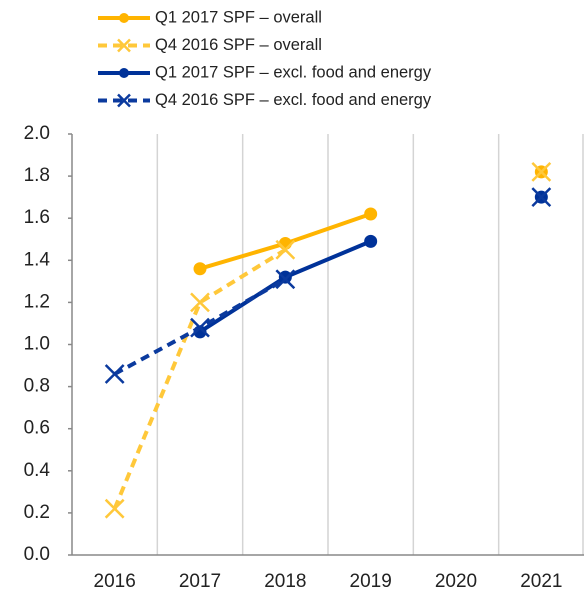  I want to click on y-tick-label: 0.2, so click(37, 512).